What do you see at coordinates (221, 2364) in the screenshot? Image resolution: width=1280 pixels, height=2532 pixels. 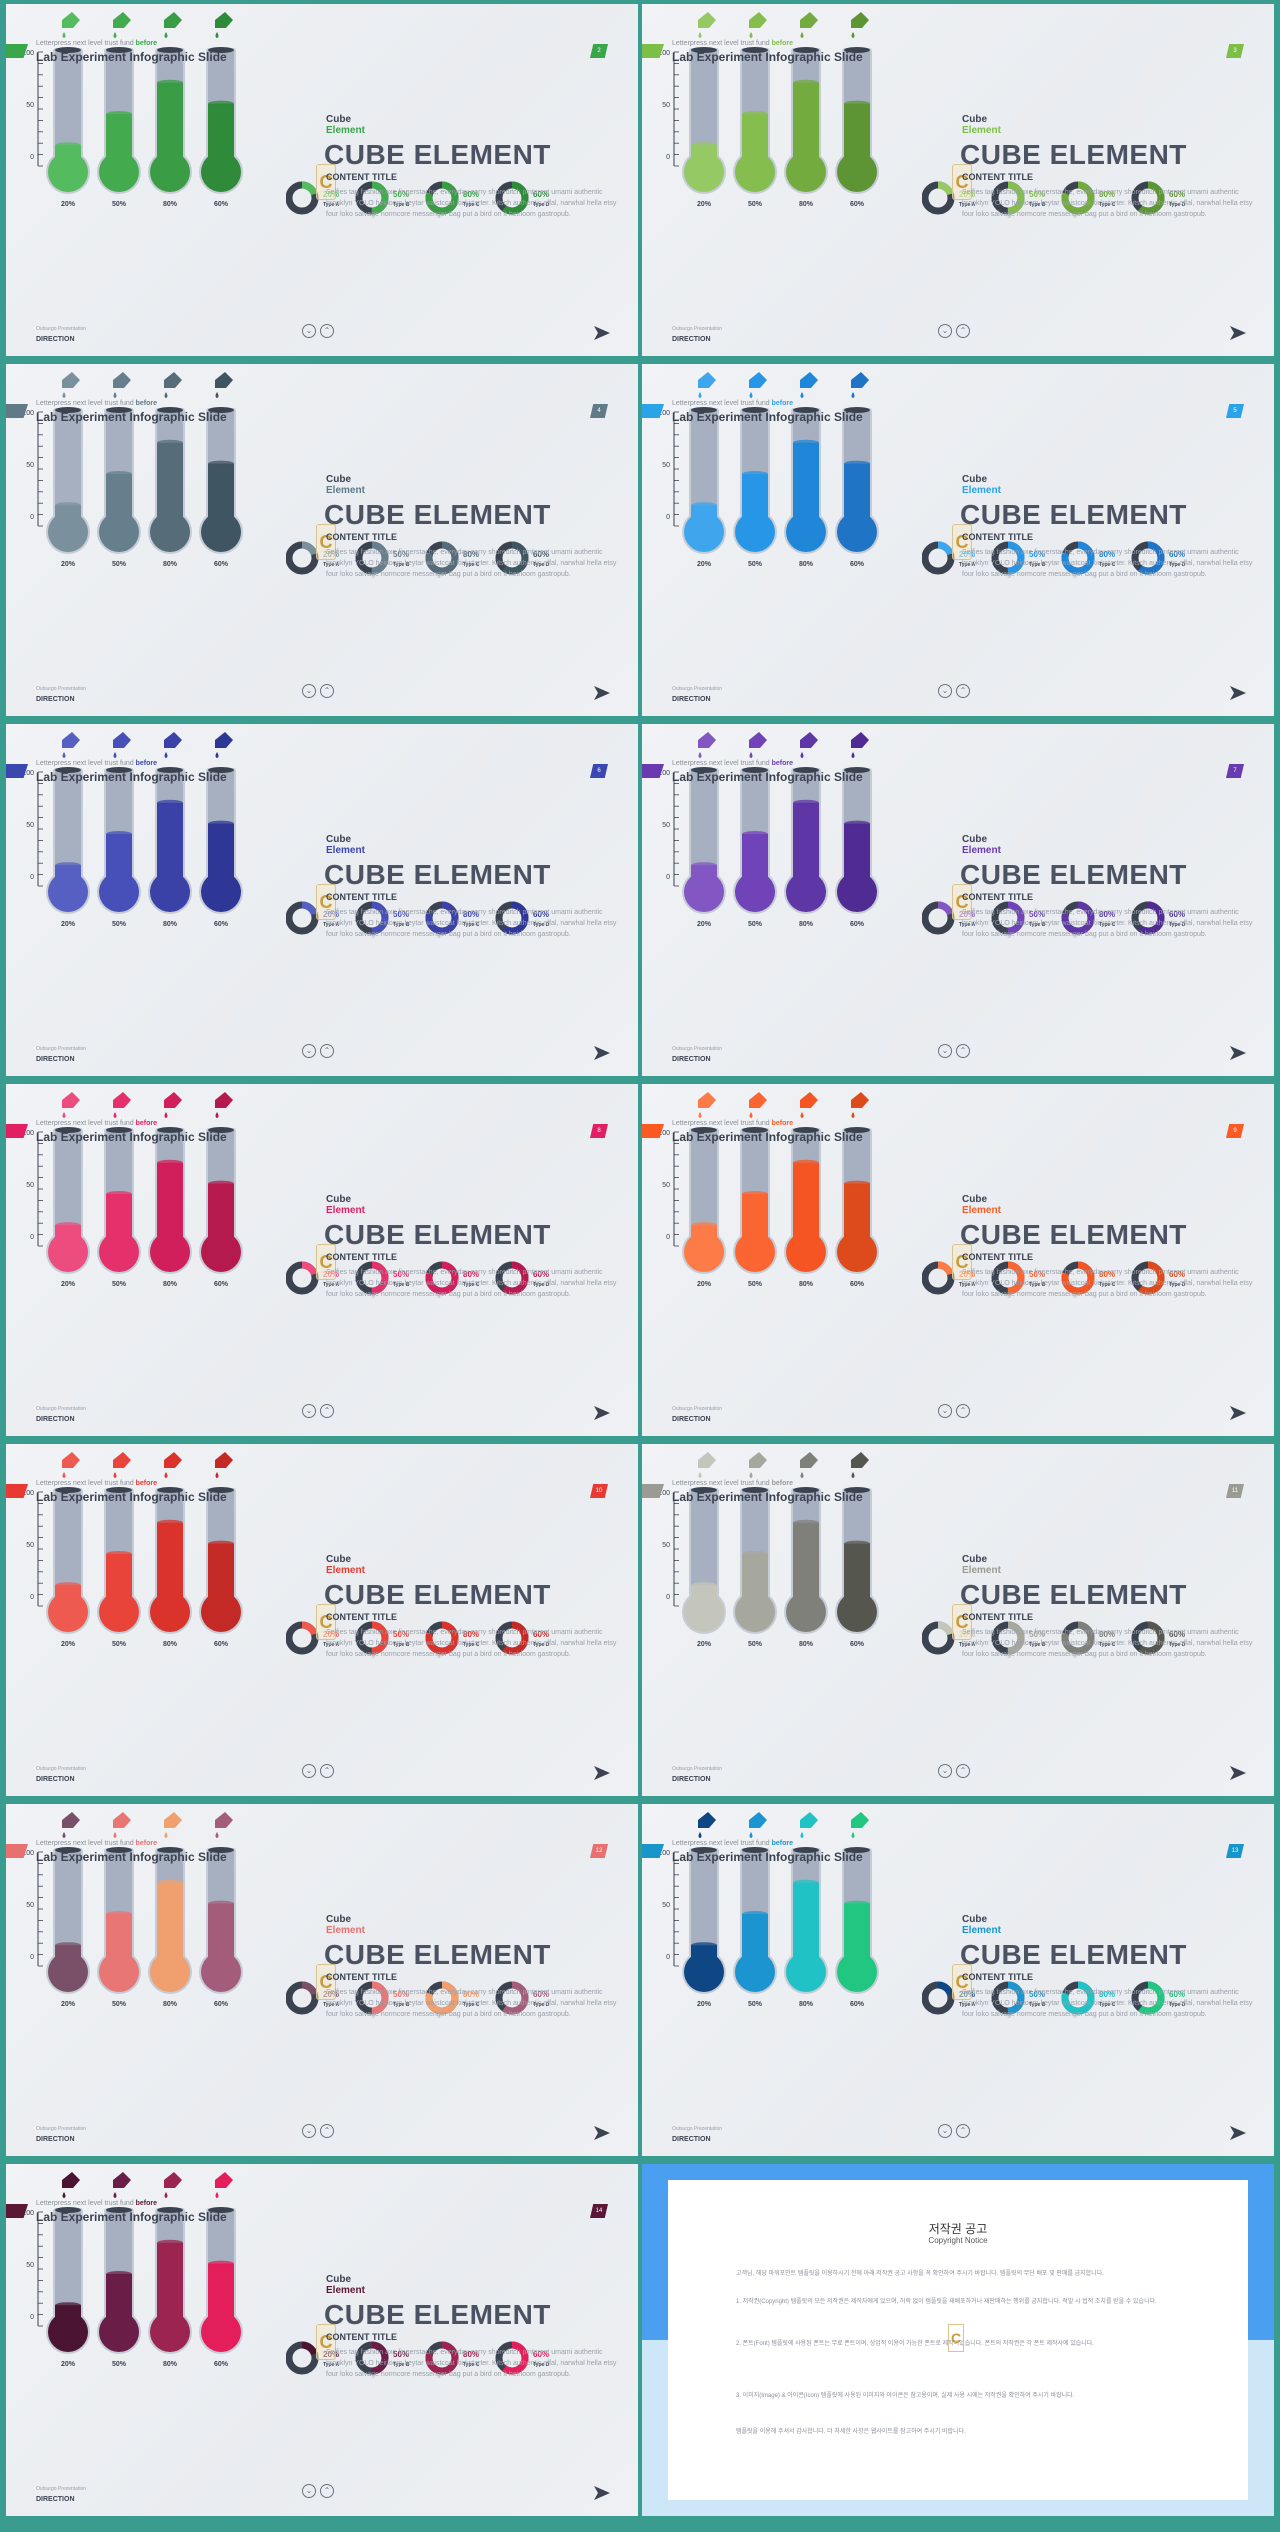 I see `tube-value-label: 60%` at bounding box center [221, 2364].